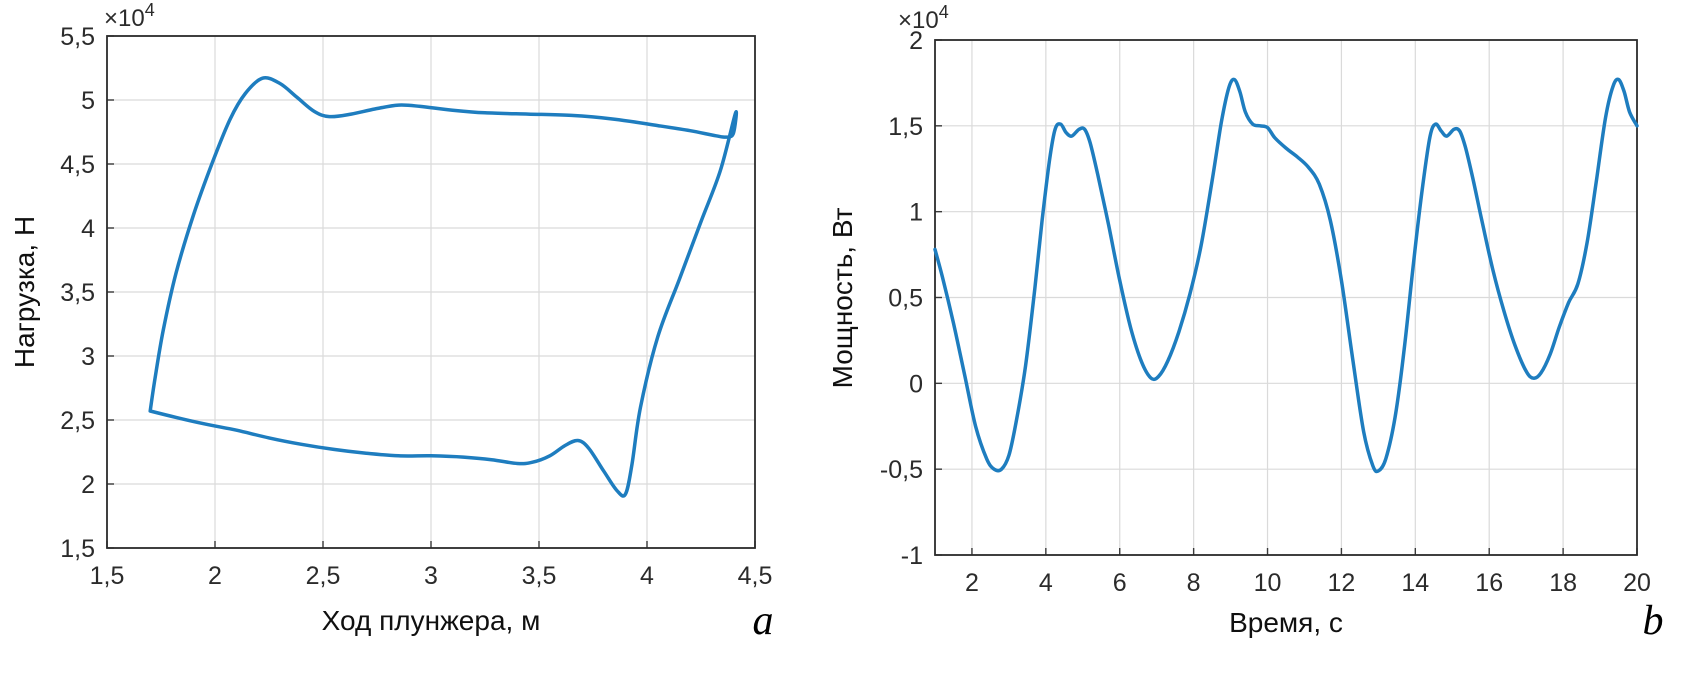 Image resolution: width=1687 pixels, height=686 pixels. Describe the element at coordinates (77, 293) in the screenshot. I see `y-tick-label: 3,5` at that location.